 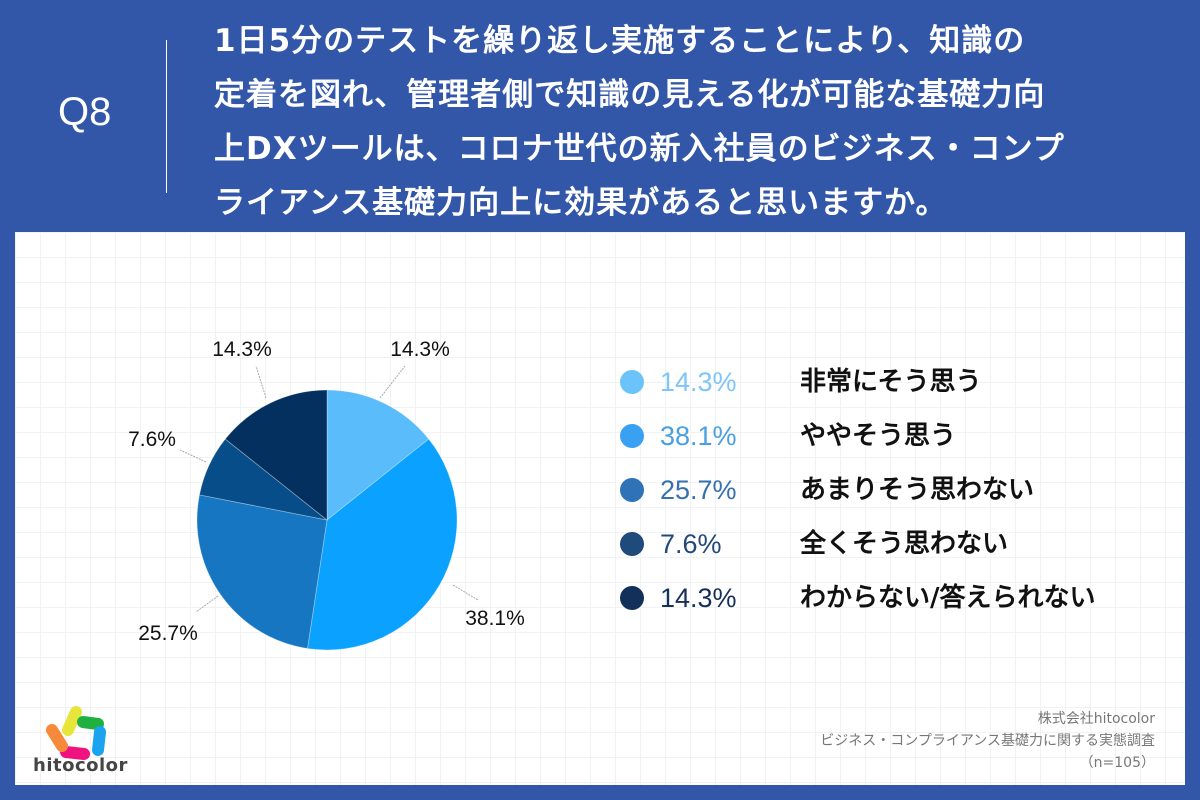 What do you see at coordinates (630, 95) in the screenshot?
I see `question-line: 定着を図れ、管理者側で知識の見える化が可能な基礎力向` at bounding box center [630, 95].